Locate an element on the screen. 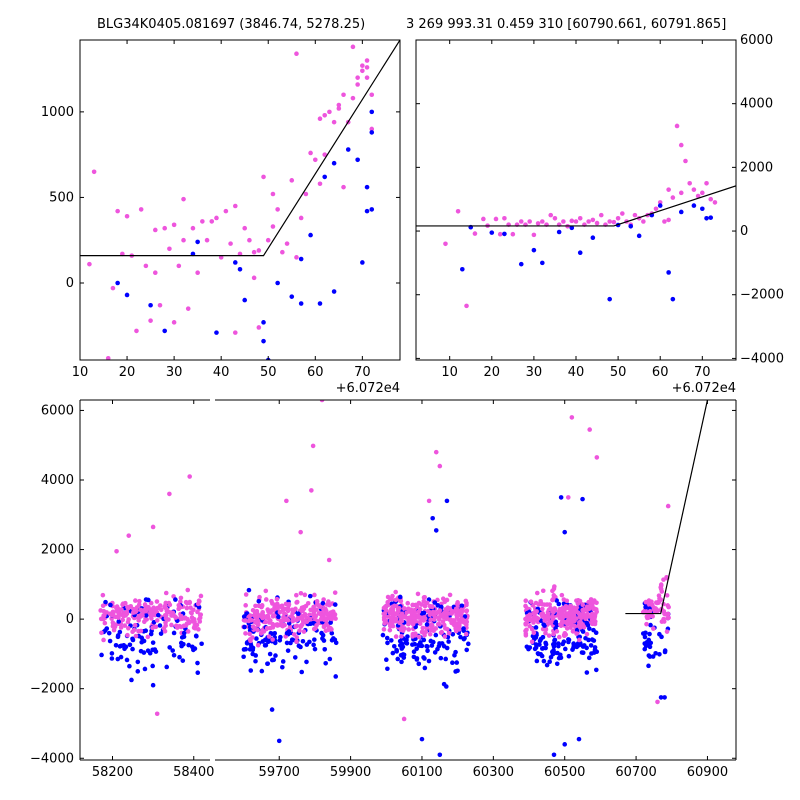 This screenshot has height=800, width=800. full-ytick-label-0: −4000 is located at coordinates (52, 758).